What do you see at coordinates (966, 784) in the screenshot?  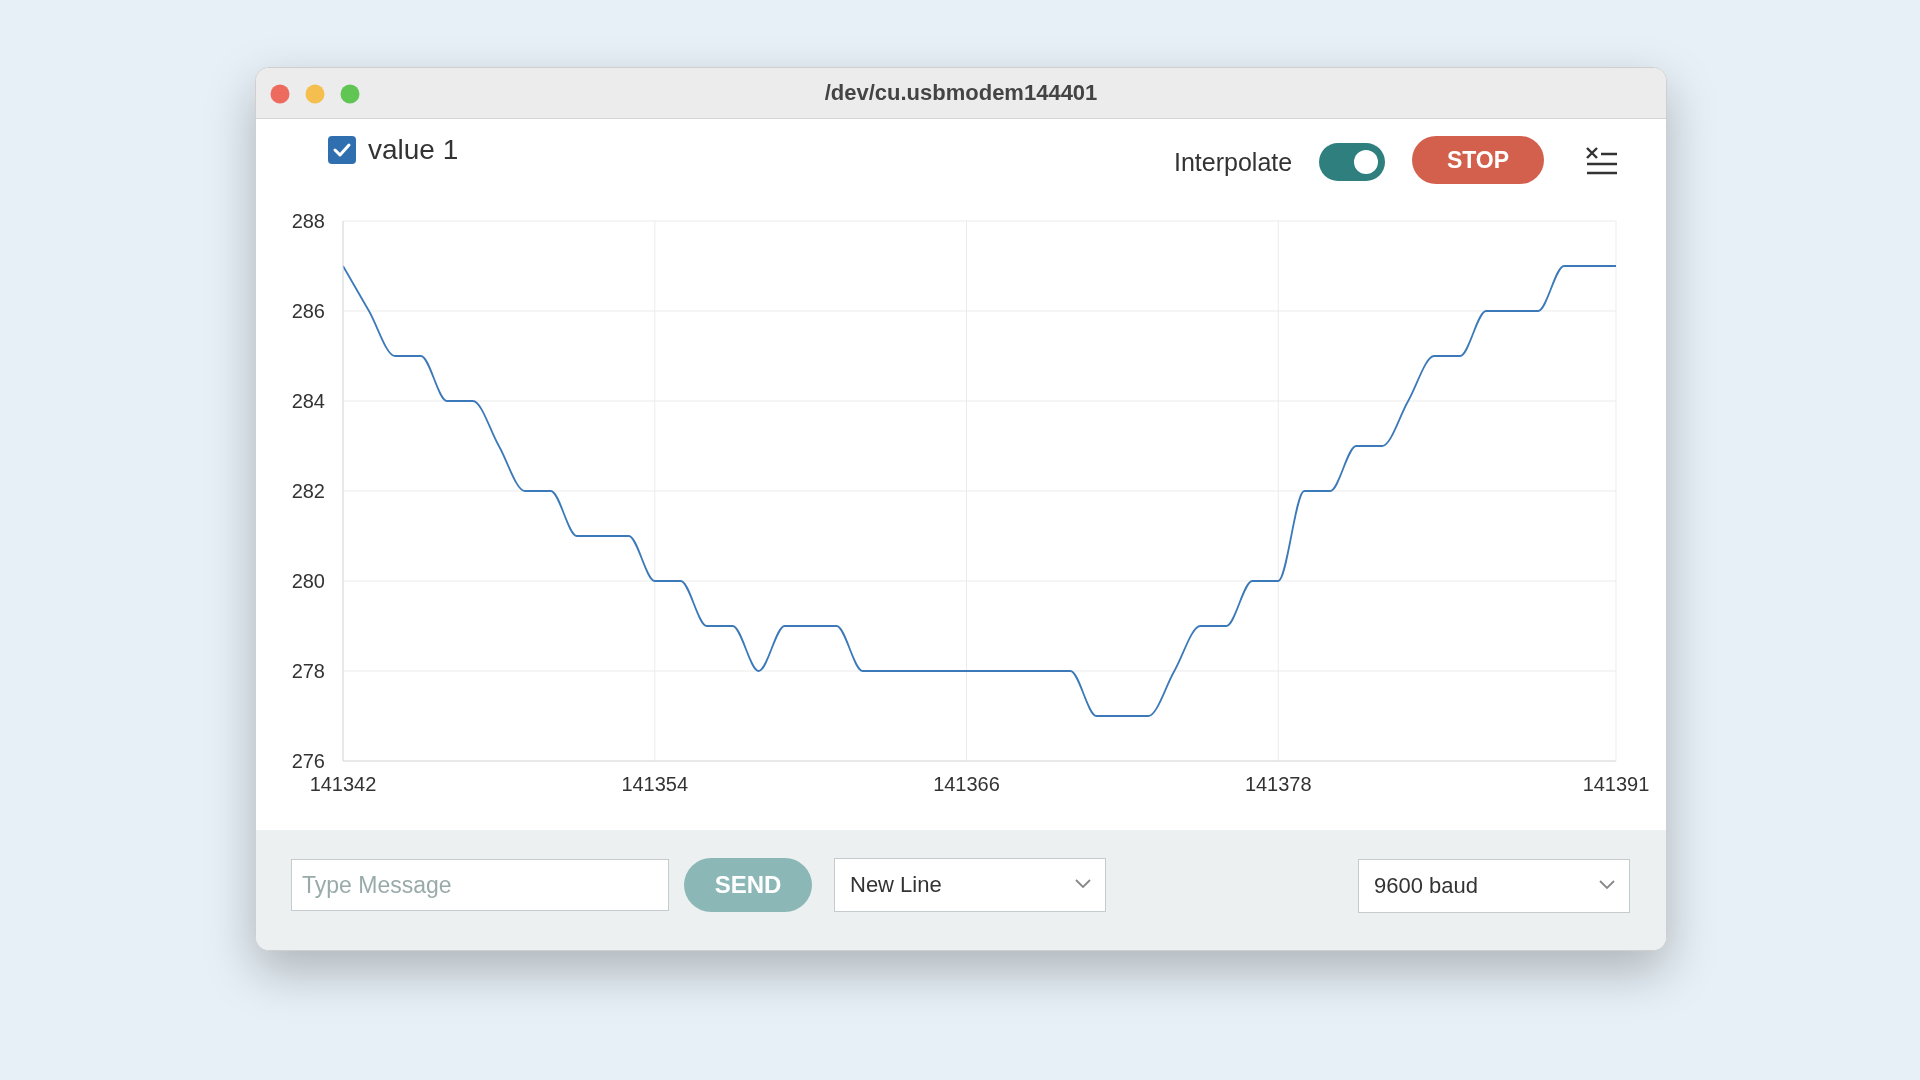 I see `x-tick-label: 141366` at bounding box center [966, 784].